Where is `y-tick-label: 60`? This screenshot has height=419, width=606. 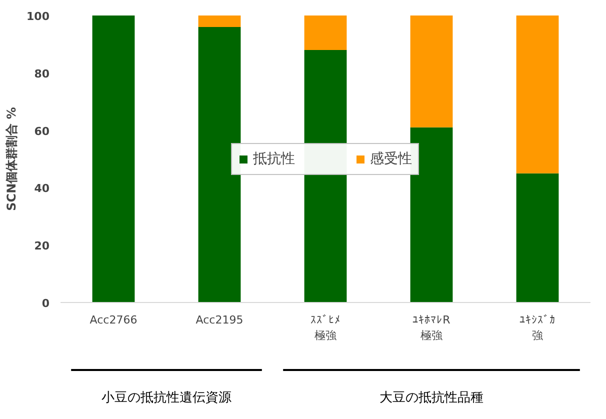 y-tick-label: 60 is located at coordinates (42, 131).